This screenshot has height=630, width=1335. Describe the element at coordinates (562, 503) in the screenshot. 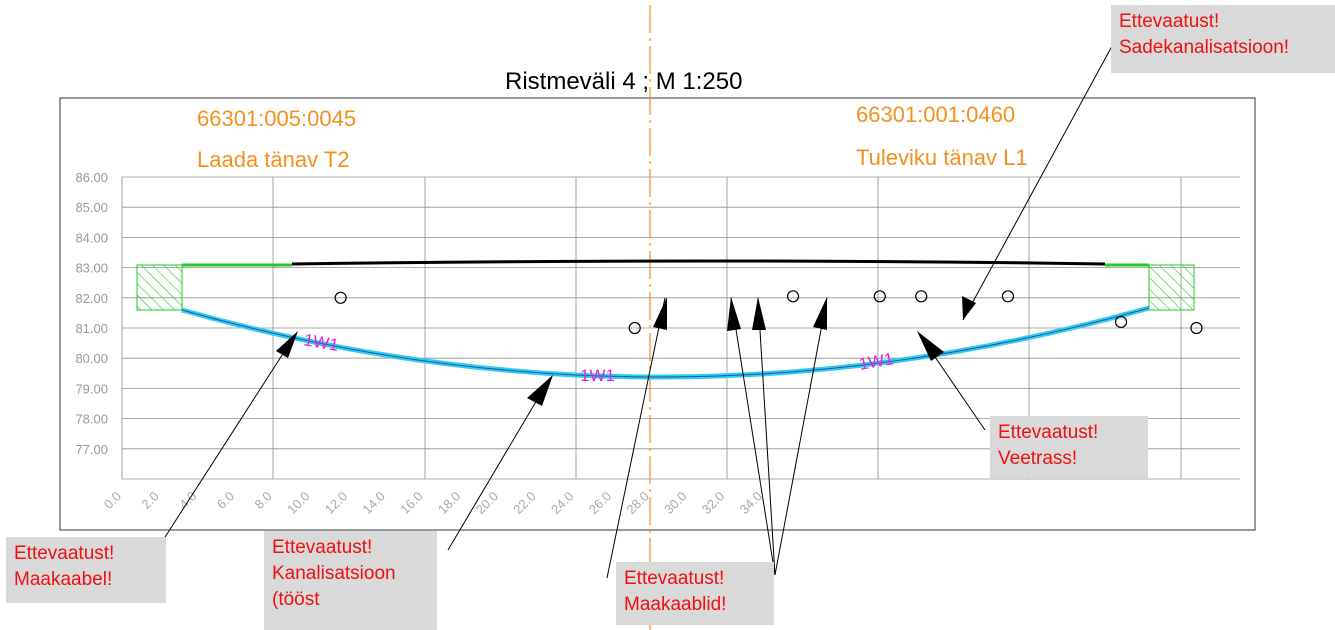

I see `x-tick-label: 24.0` at that location.